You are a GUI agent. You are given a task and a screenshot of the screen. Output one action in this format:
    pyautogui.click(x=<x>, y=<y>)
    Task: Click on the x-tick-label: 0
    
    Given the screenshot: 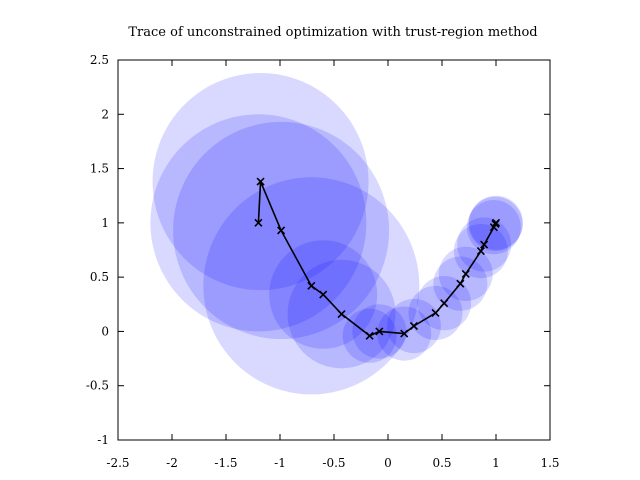 What is the action you would take?
    pyautogui.click(x=388, y=463)
    